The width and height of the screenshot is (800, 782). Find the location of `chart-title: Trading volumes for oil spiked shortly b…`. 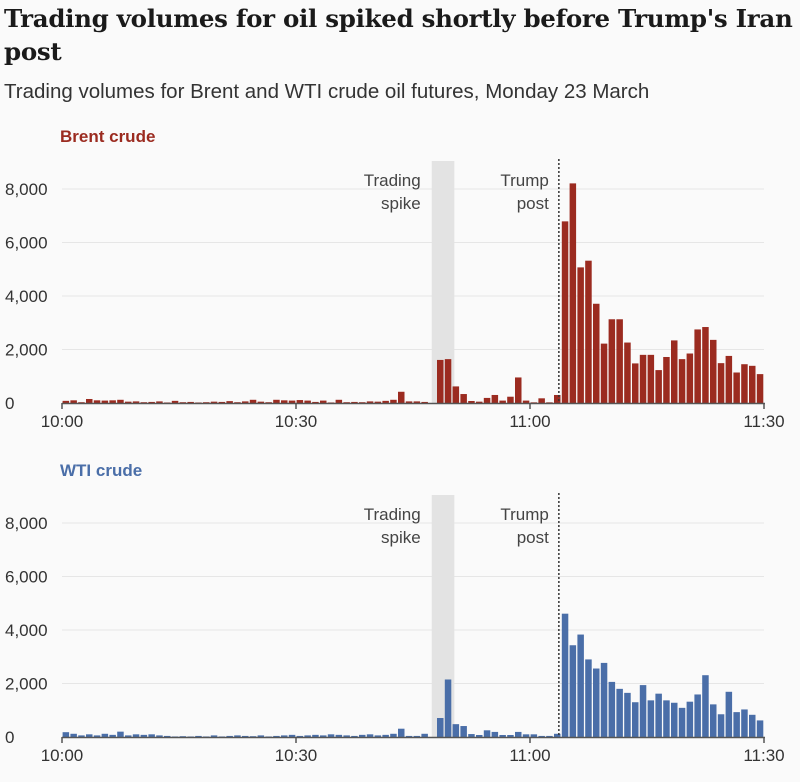

chart-title: Trading volumes for oil spiked shortly b… is located at coordinates (398, 35).